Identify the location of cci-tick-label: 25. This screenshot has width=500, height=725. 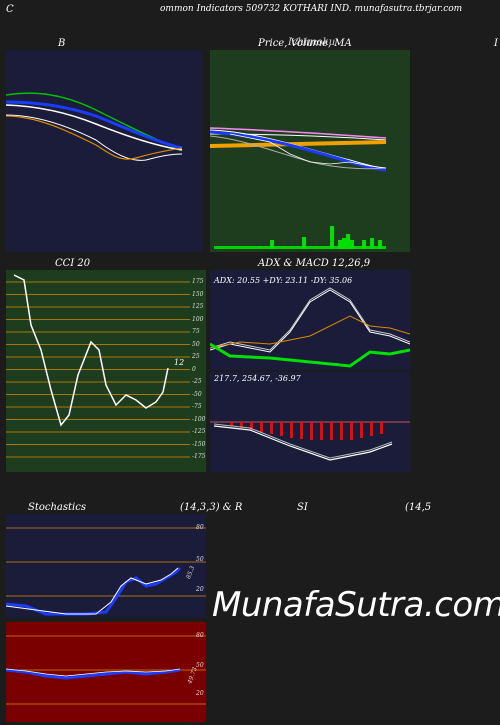
(196, 356).